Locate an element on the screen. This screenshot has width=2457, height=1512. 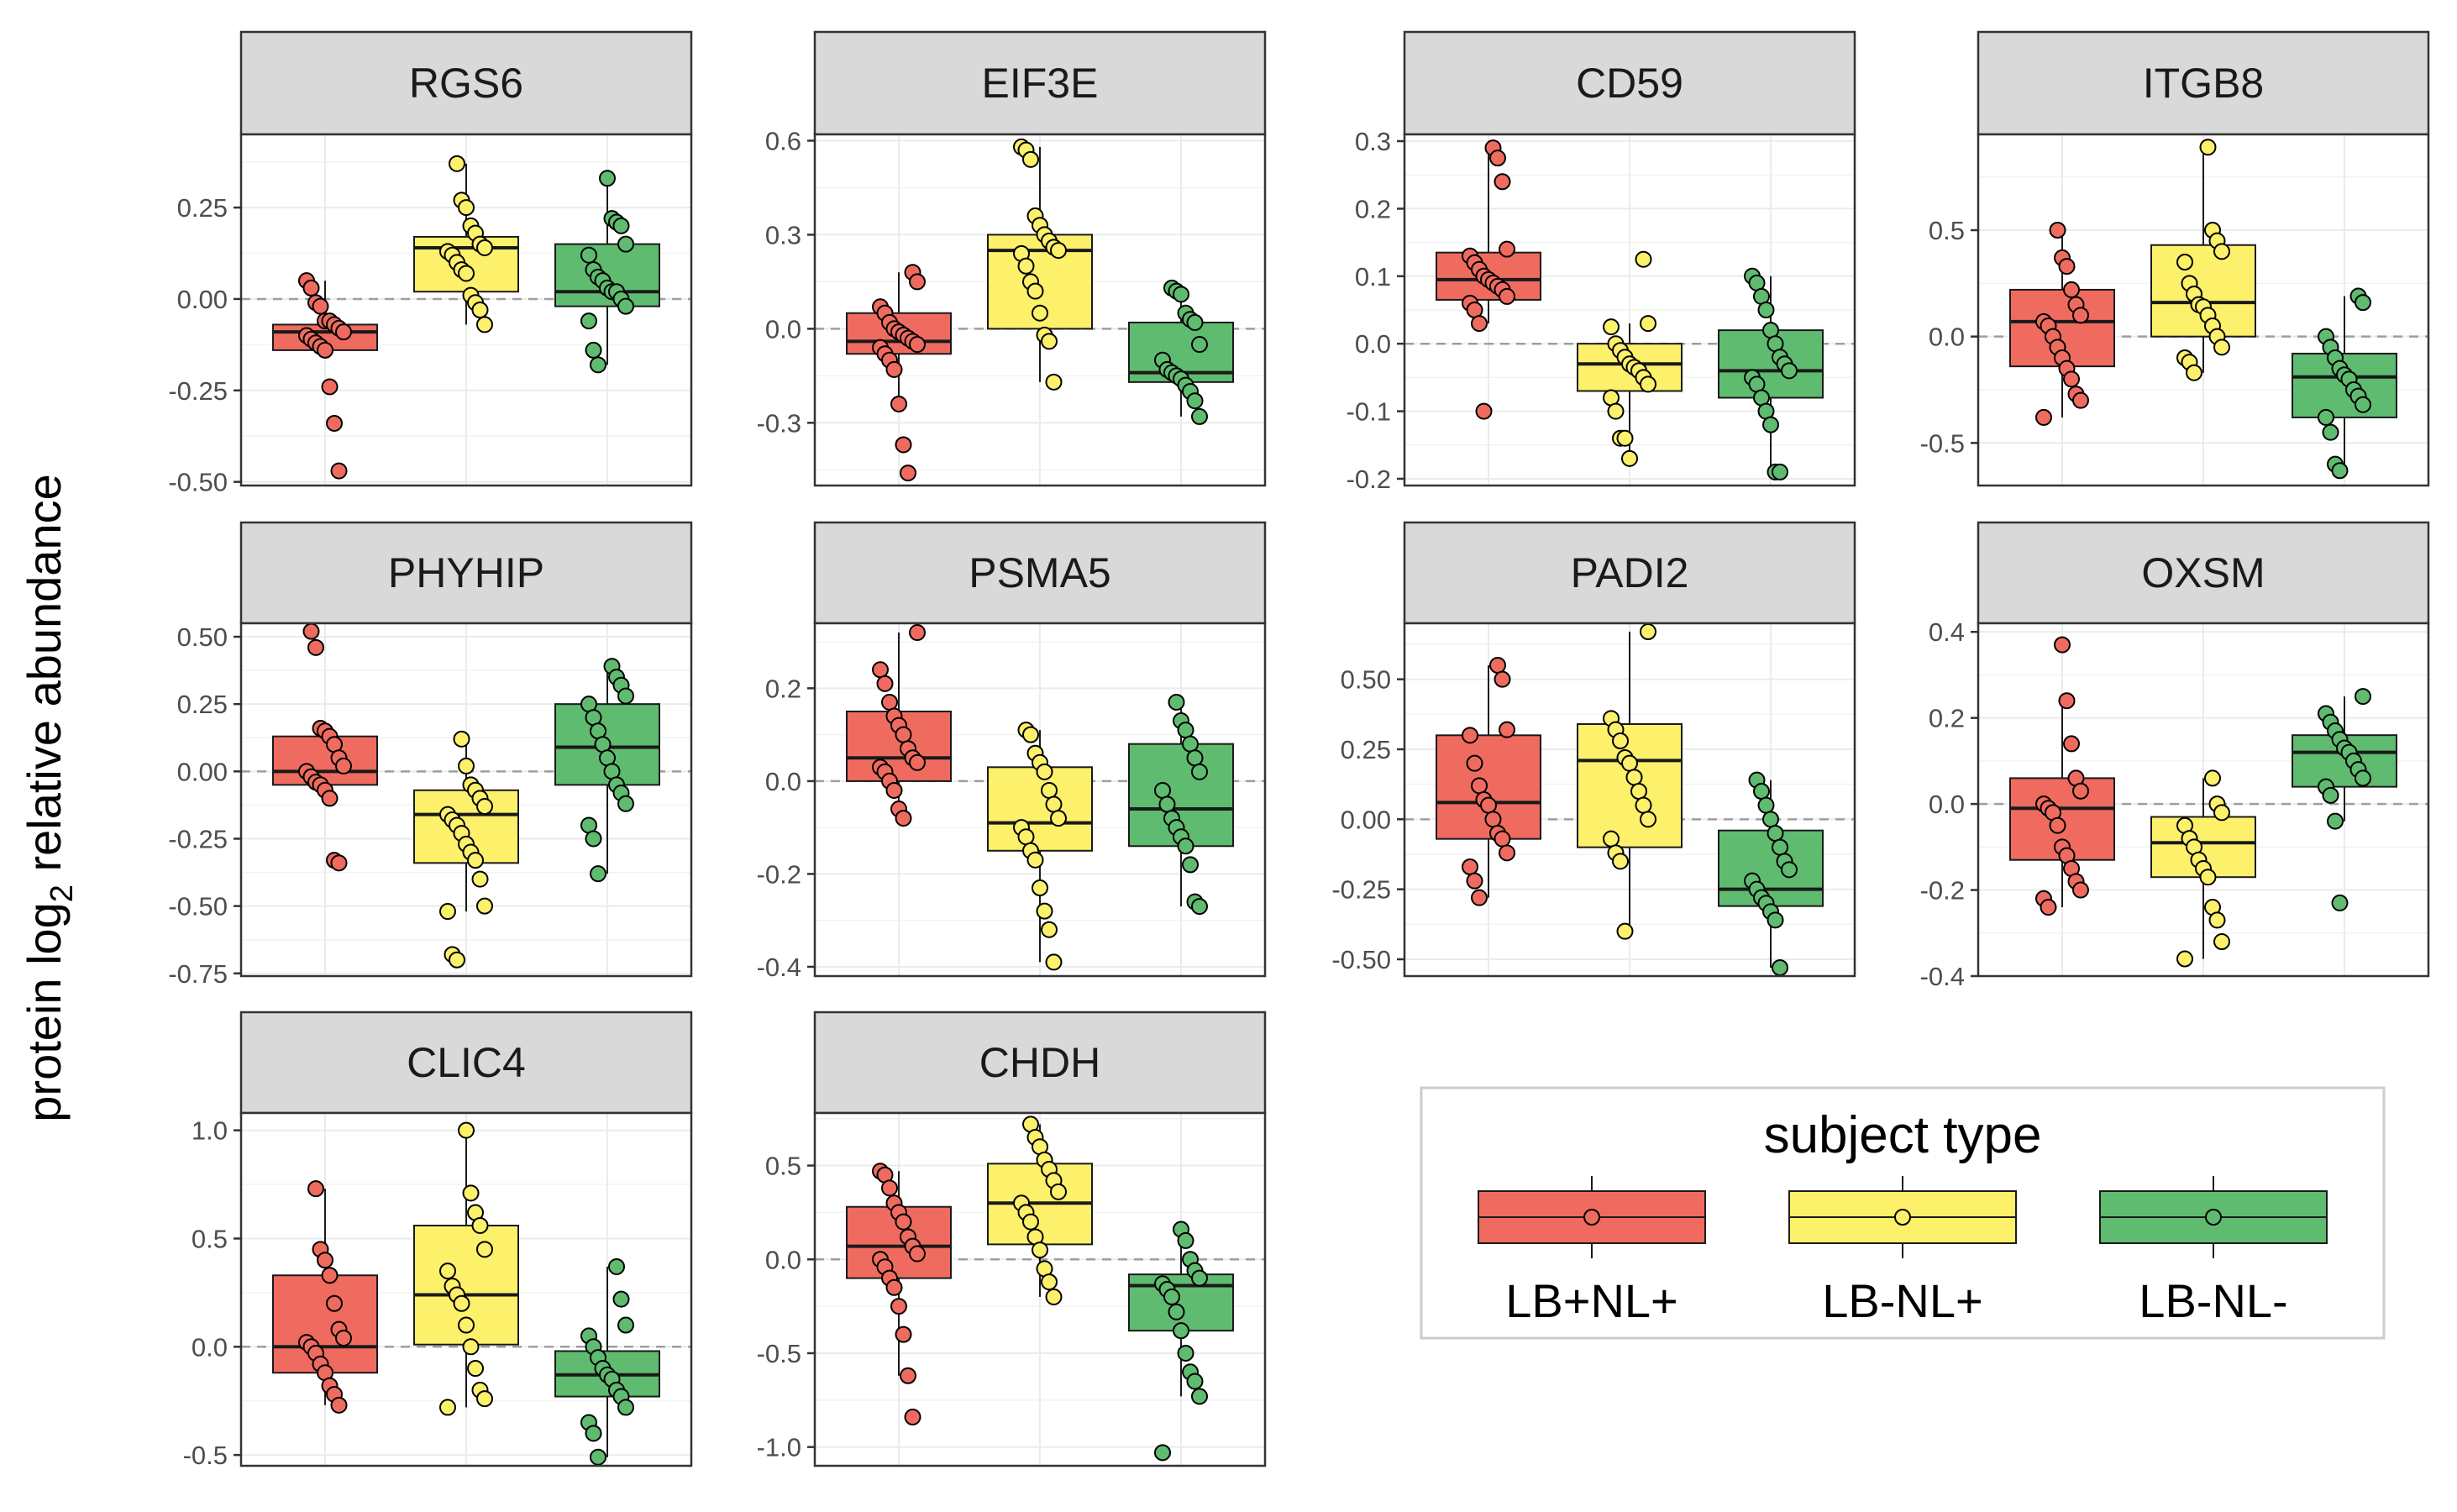
facet-panel-eif3e: EIF3E 0.6 0.3 0.0 -0.3 is located at coordinates (1012, 258).